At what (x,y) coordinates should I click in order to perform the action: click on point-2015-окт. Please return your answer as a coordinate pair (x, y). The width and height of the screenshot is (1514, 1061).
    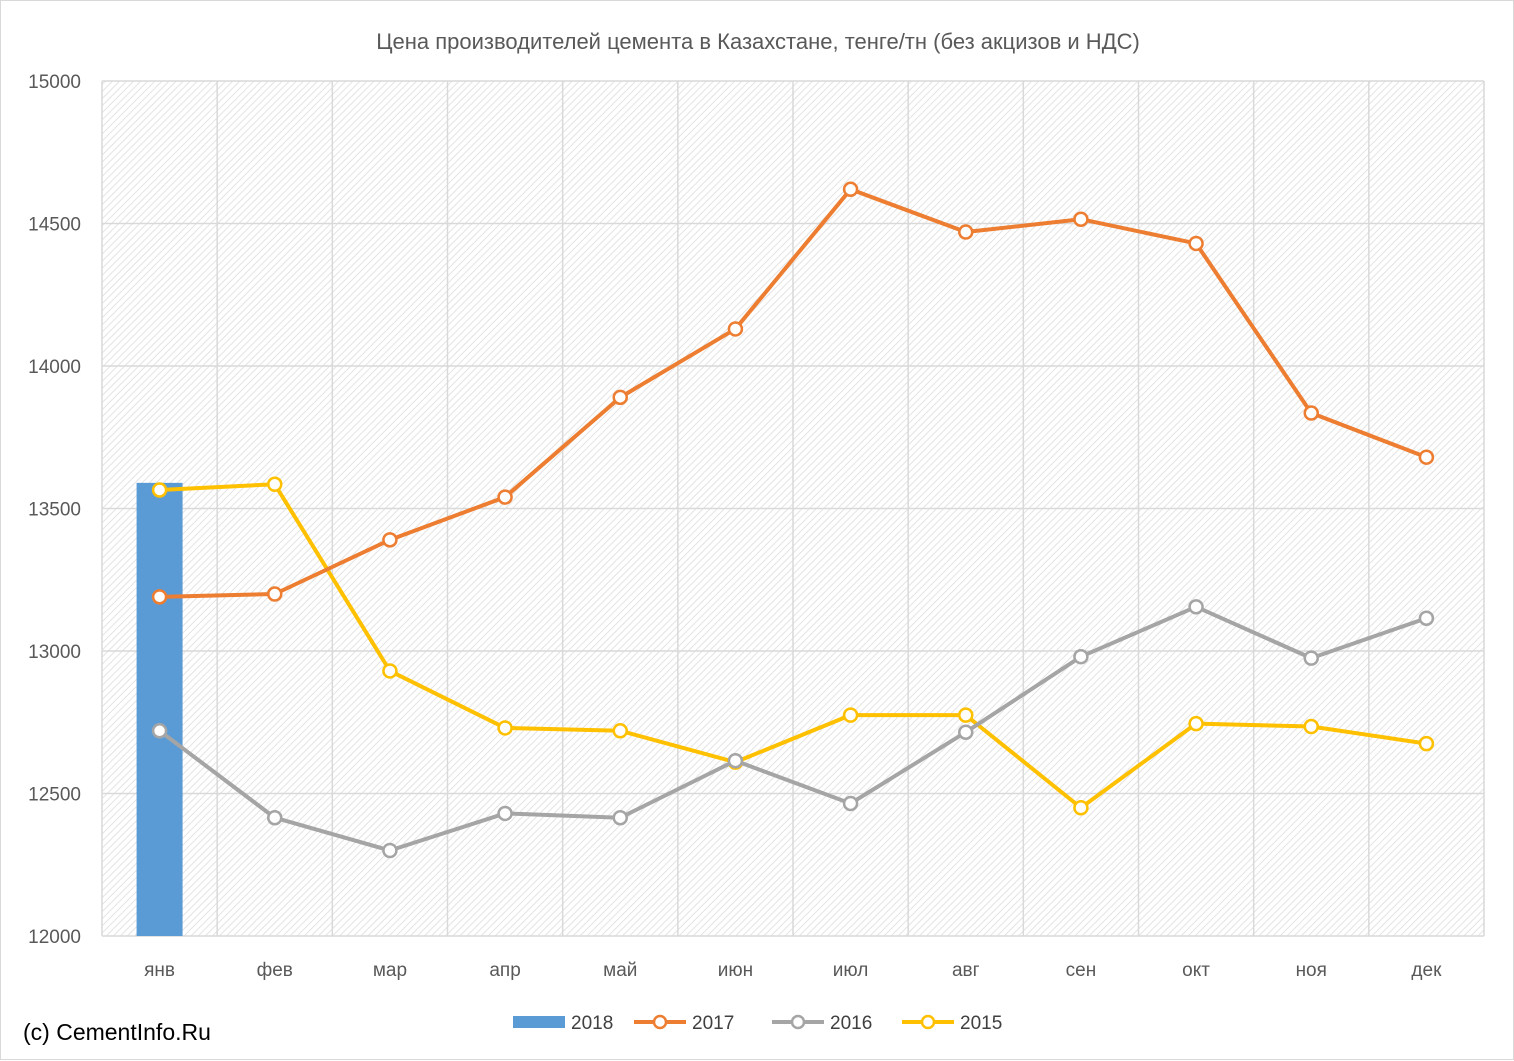
    Looking at the image, I should click on (1196, 723).